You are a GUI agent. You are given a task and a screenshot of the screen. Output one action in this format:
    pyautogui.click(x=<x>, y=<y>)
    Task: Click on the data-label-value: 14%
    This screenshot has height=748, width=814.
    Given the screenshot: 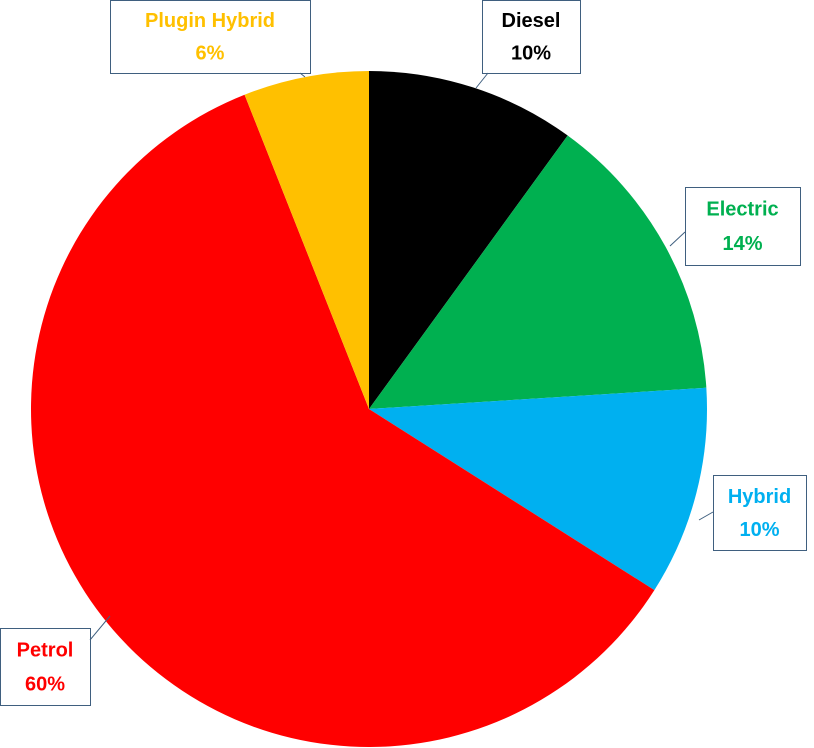 What is the action you would take?
    pyautogui.click(x=742, y=244)
    